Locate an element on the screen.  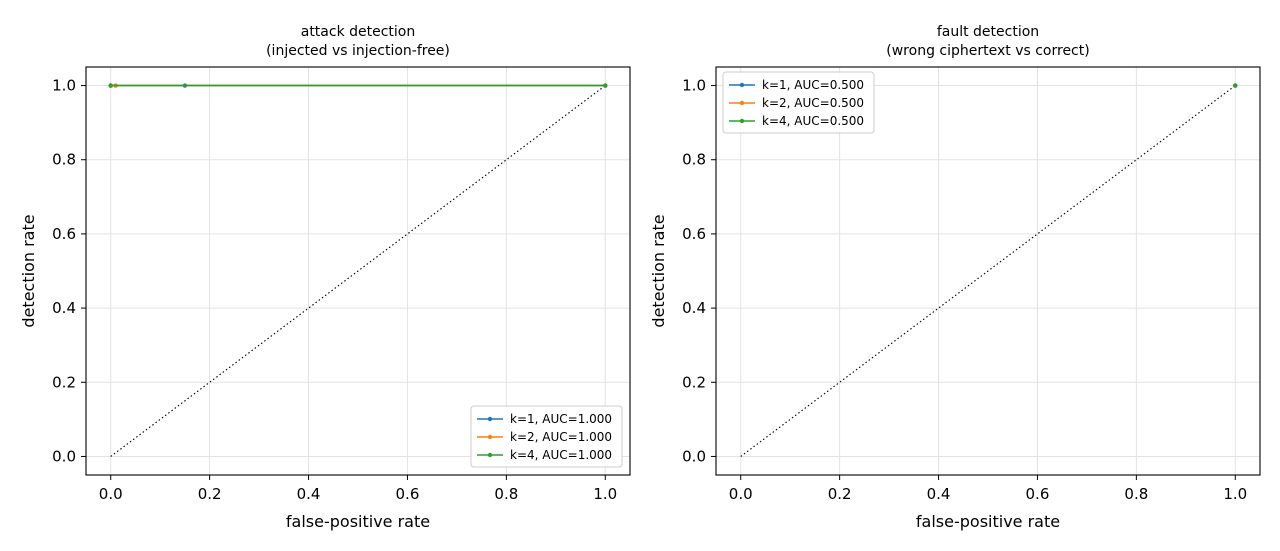
legend-item: k=4, AUC=1.000 is located at coordinates (544, 455).